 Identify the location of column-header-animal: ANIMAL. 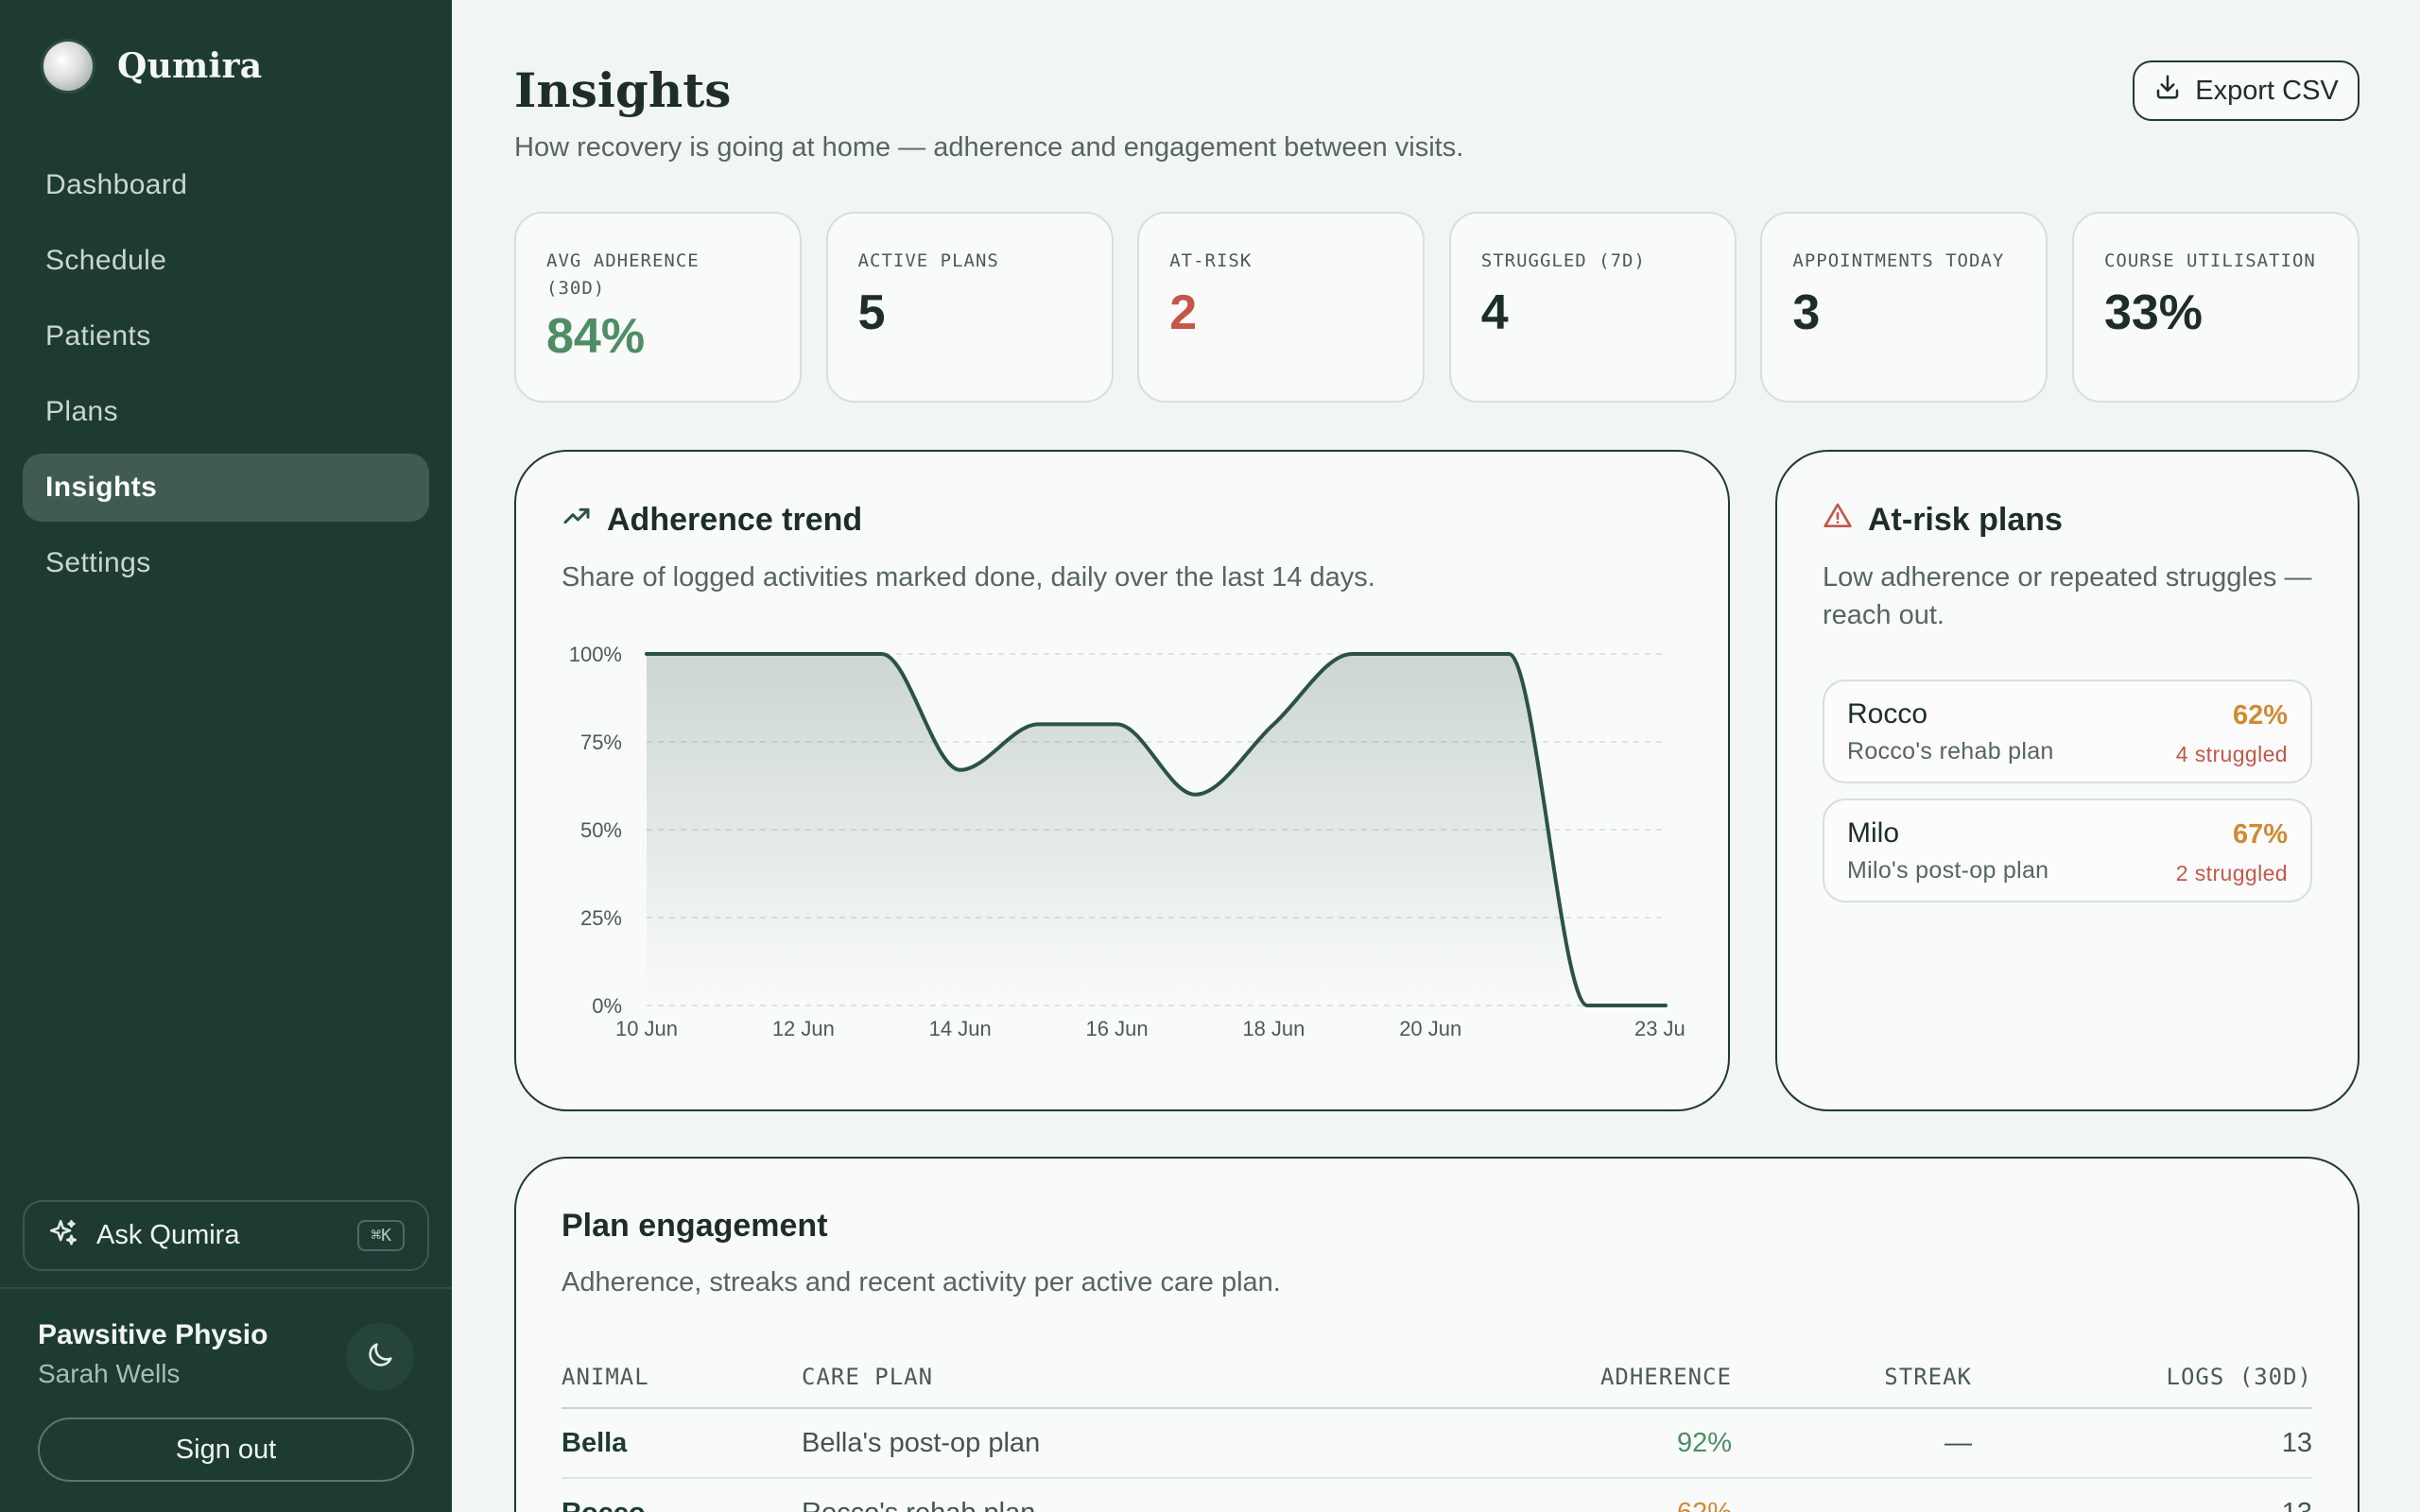
(605, 1377).